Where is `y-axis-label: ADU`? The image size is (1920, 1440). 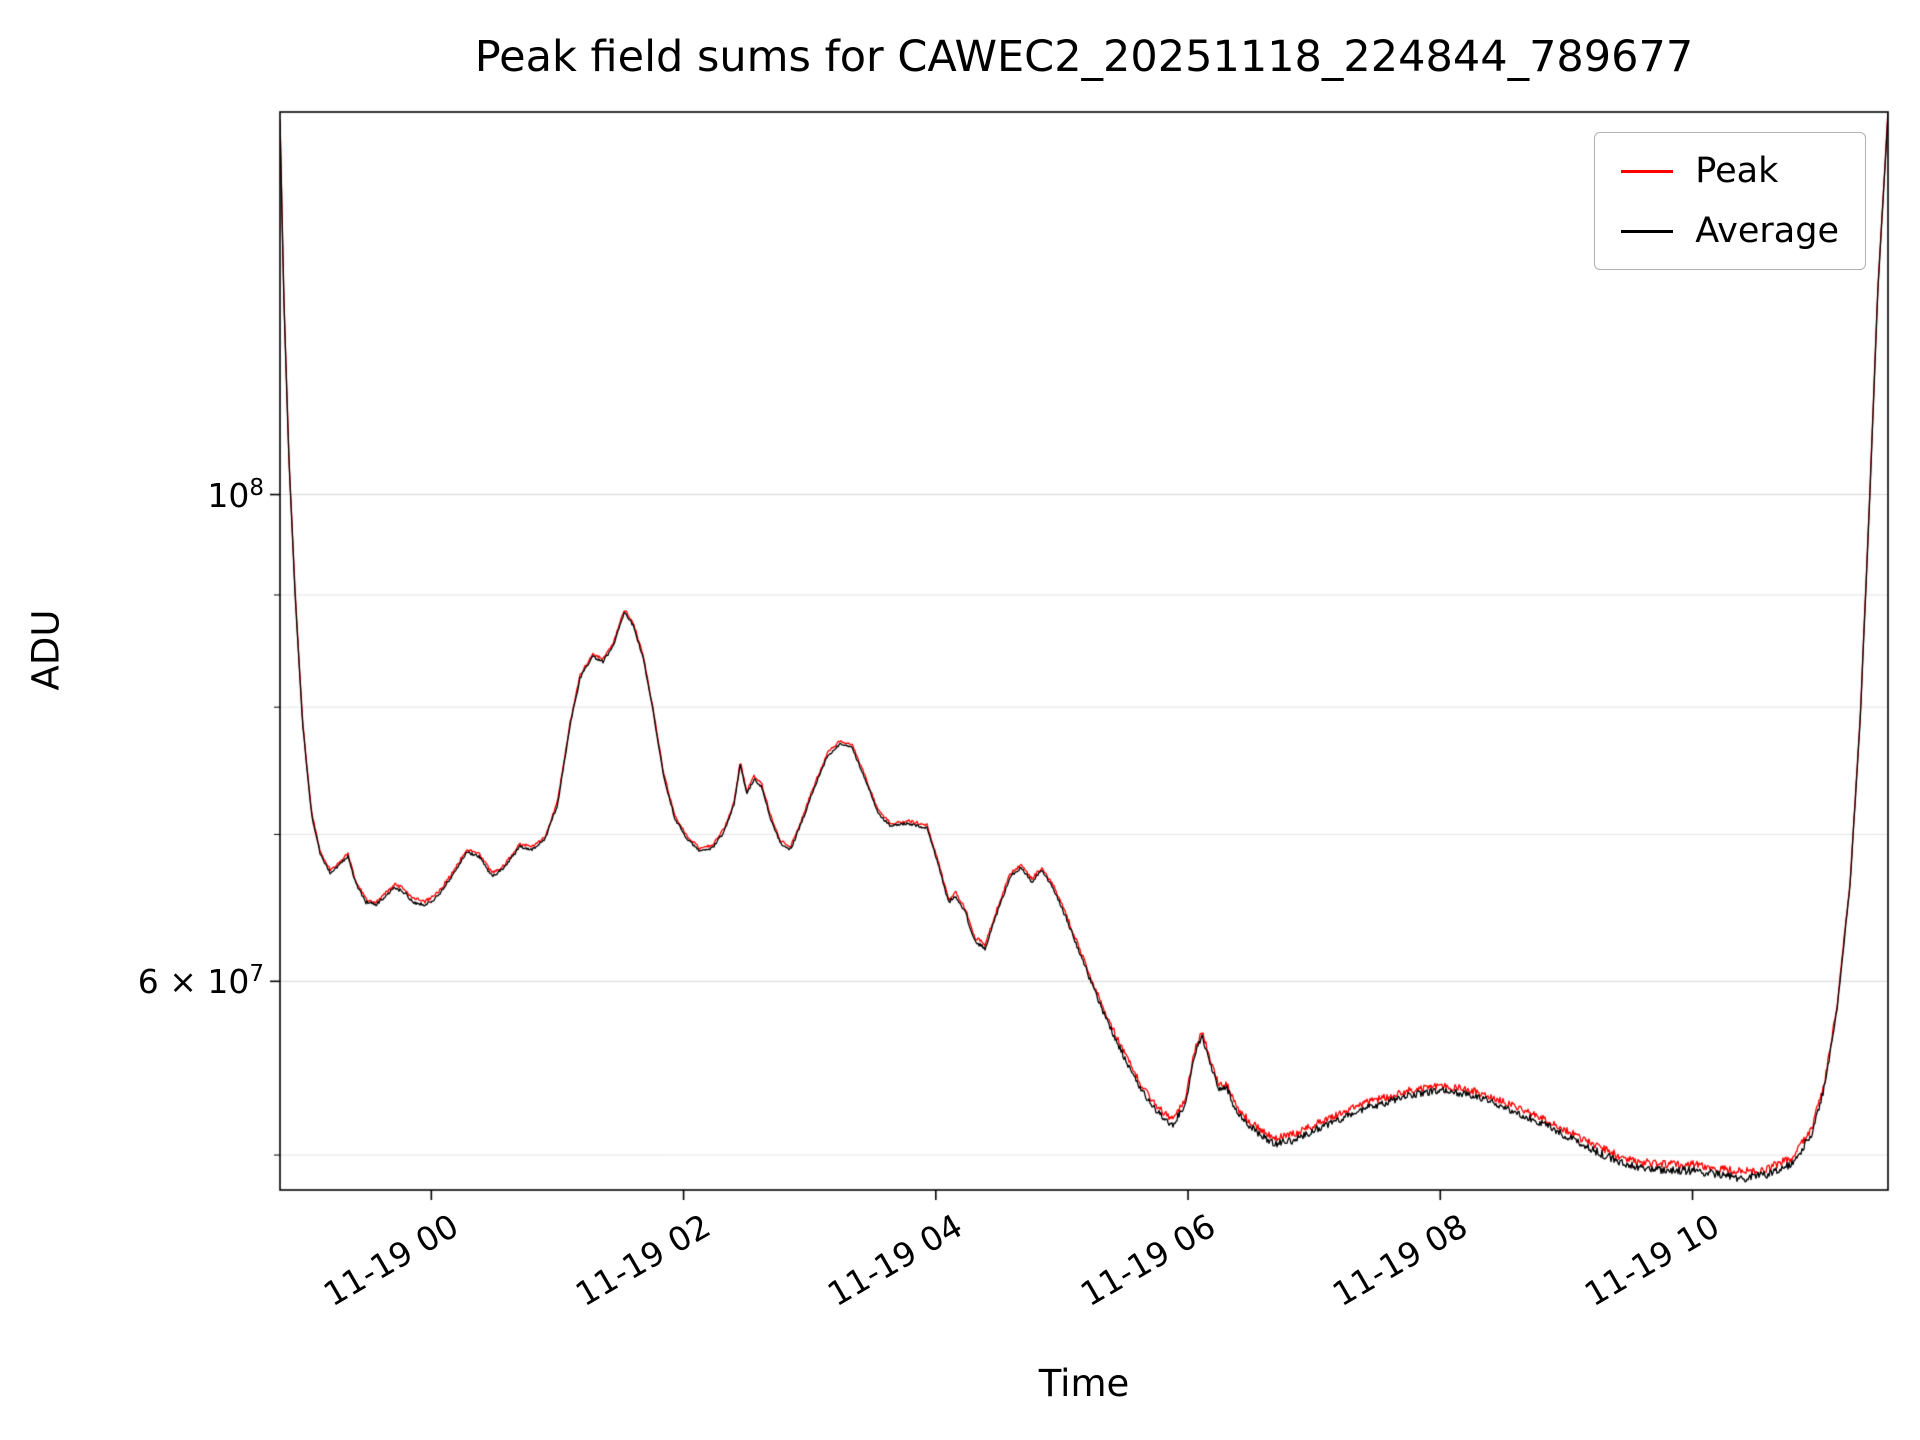
y-axis-label: ADU is located at coordinates (46, 650).